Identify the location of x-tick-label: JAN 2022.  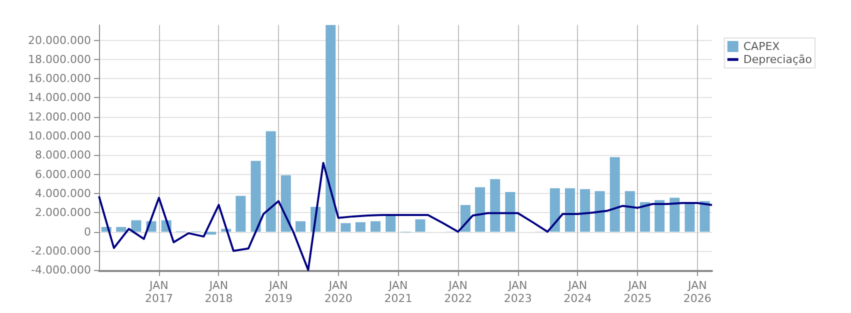
(458, 292).